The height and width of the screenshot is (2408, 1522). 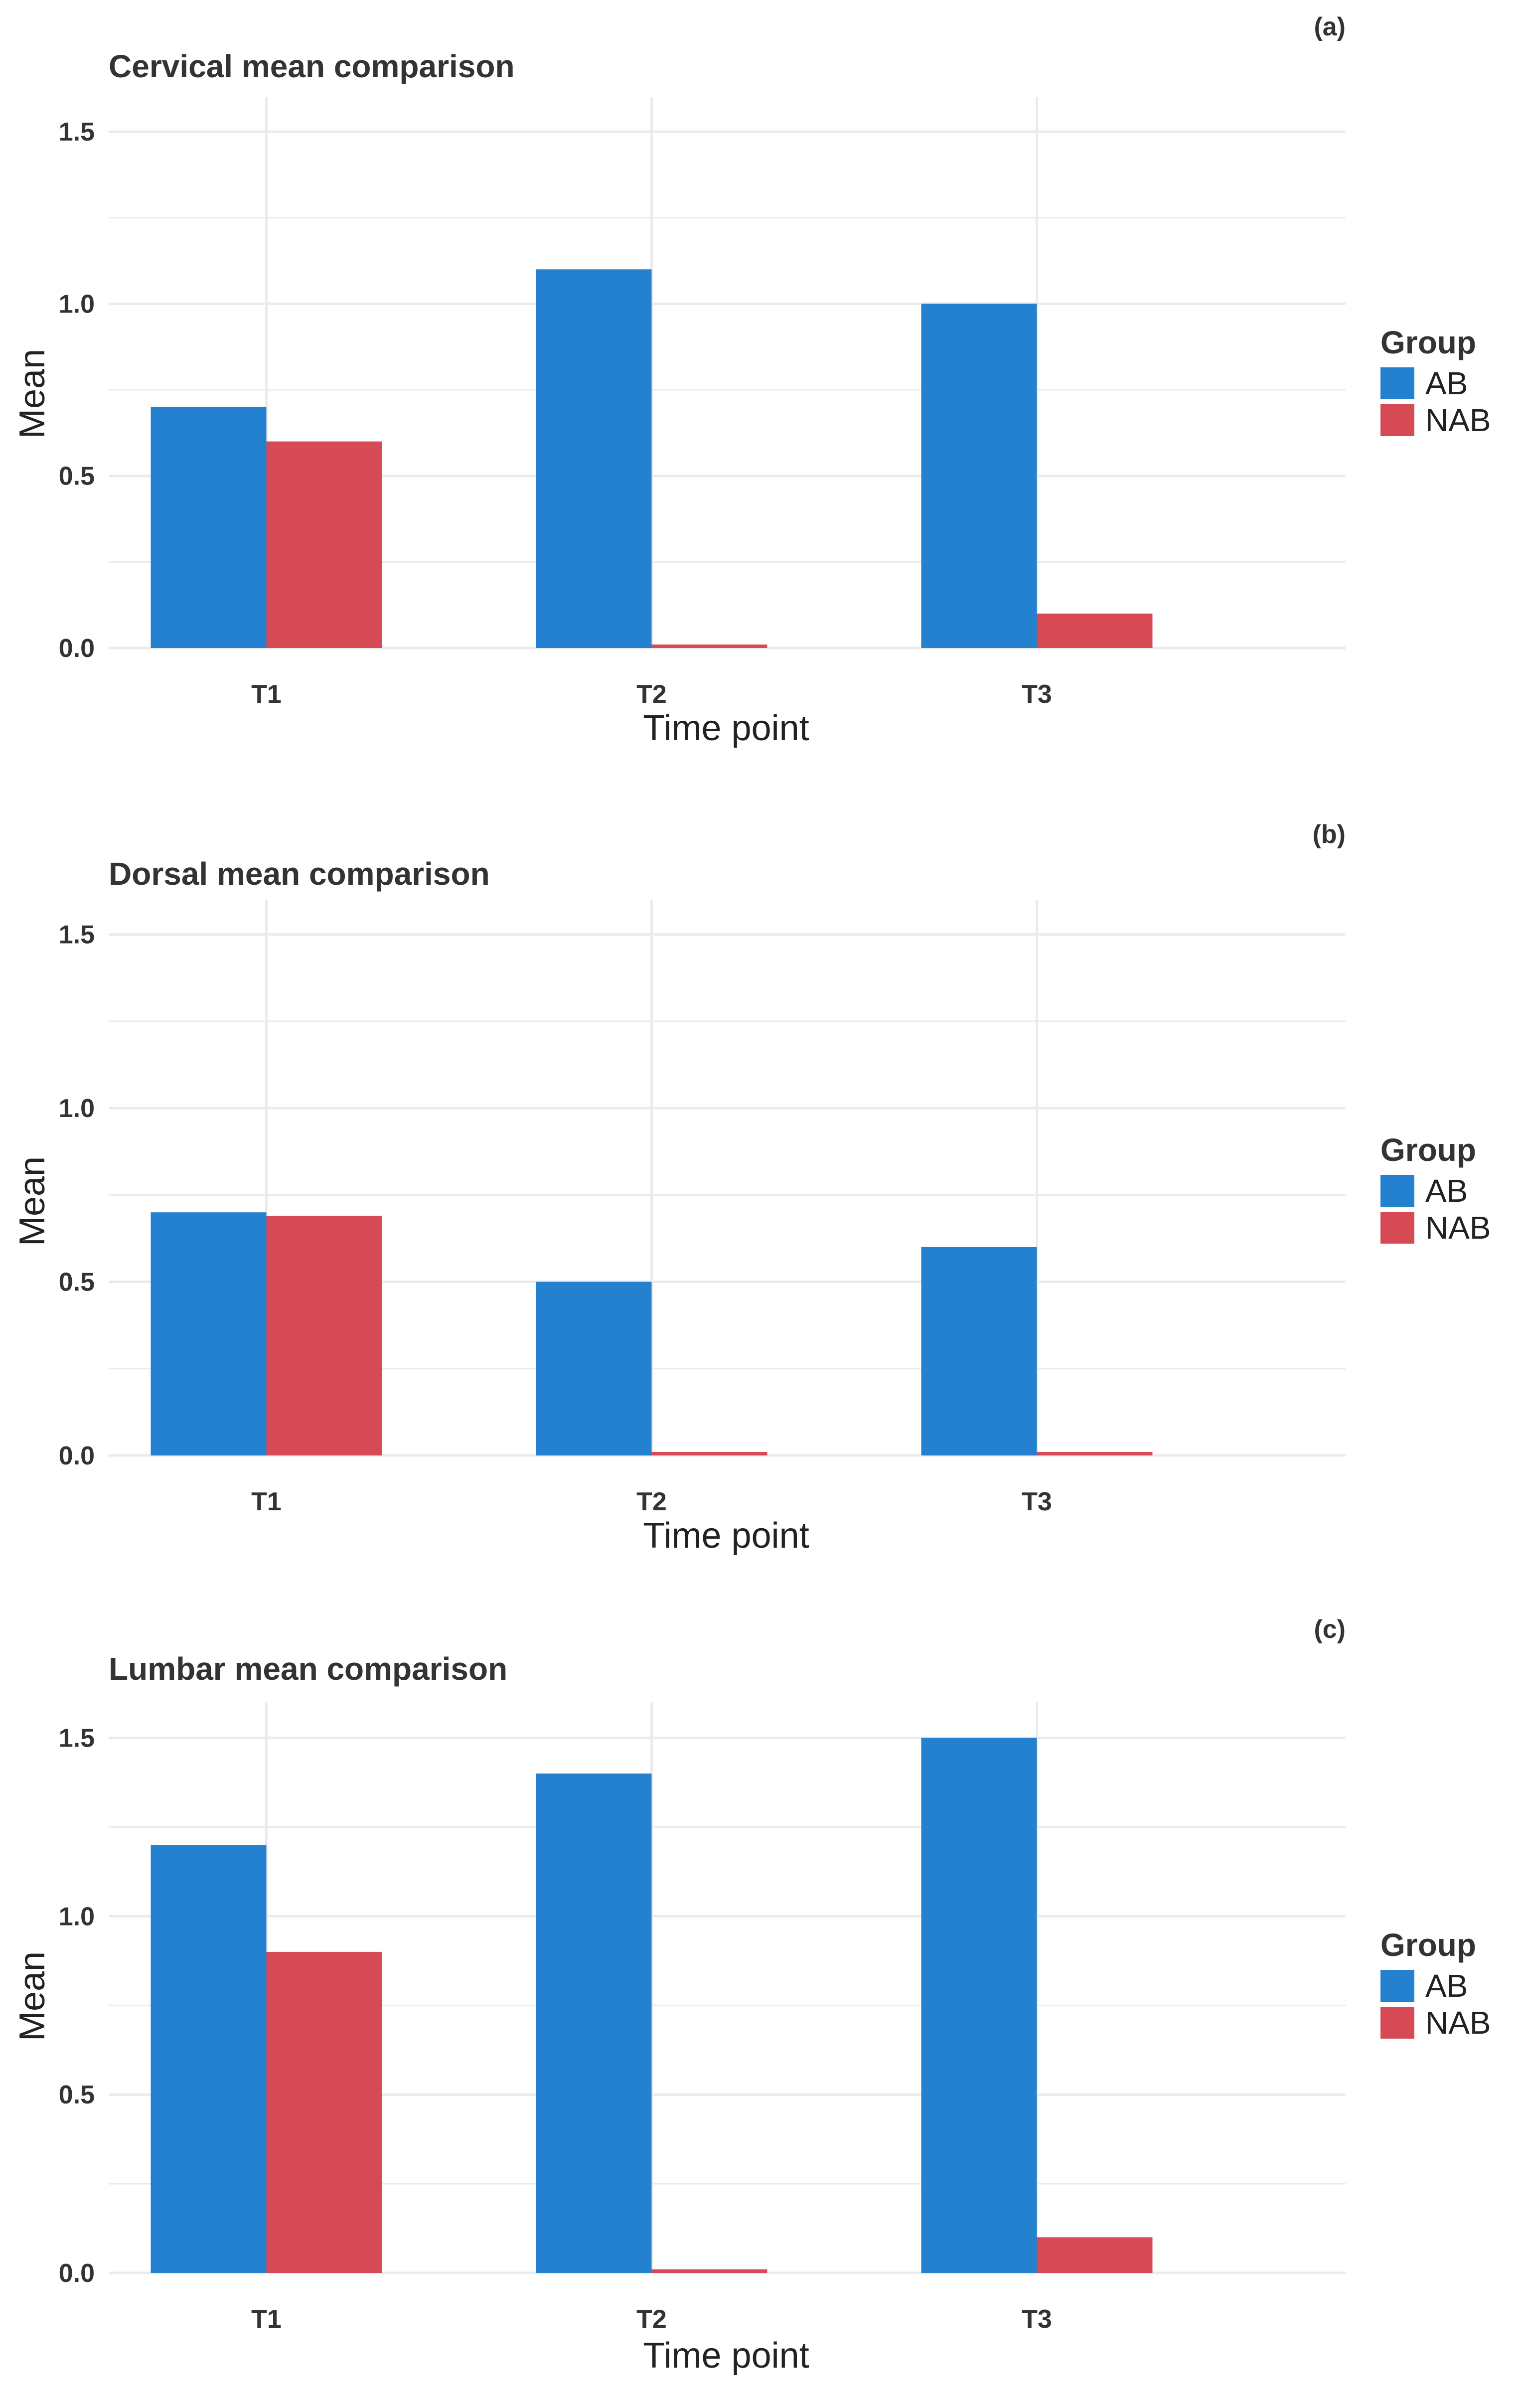 I want to click on panel-label: (a), so click(x=1330, y=26).